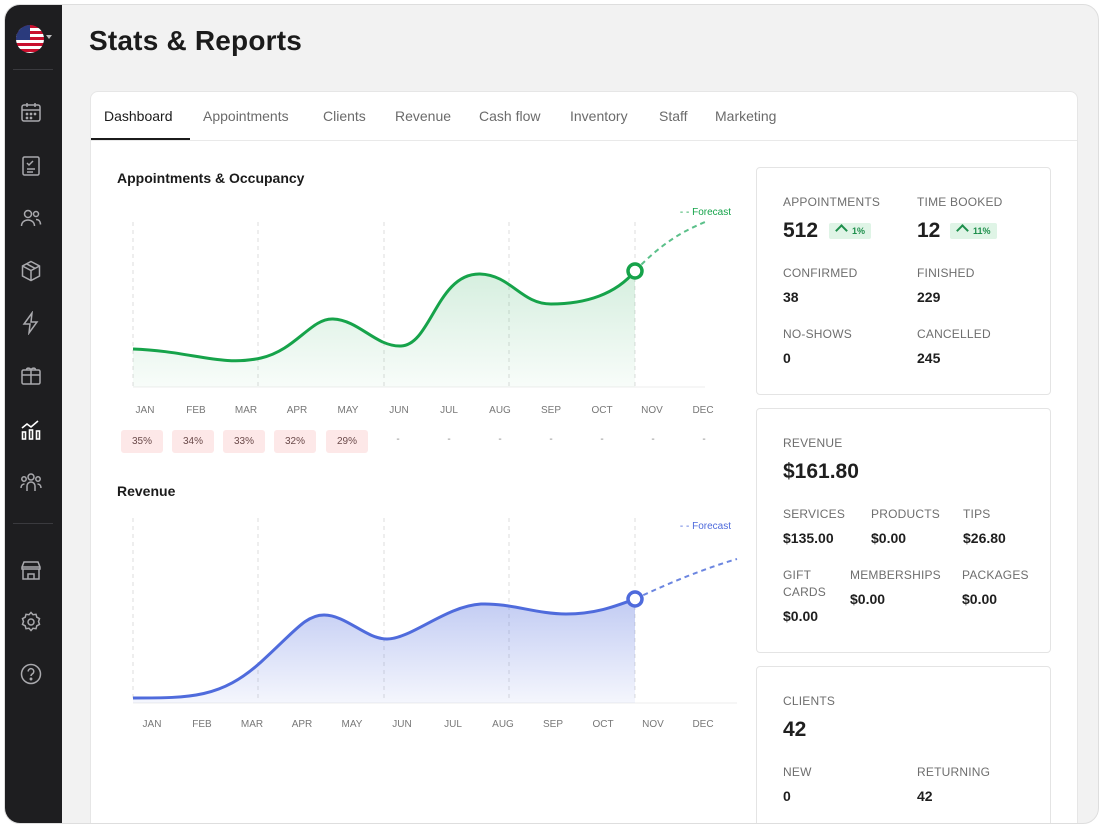 The width and height of the screenshot is (1103, 824). Describe the element at coordinates (995, 575) in the screenshot. I see `packages-label: PACKAGES` at that location.